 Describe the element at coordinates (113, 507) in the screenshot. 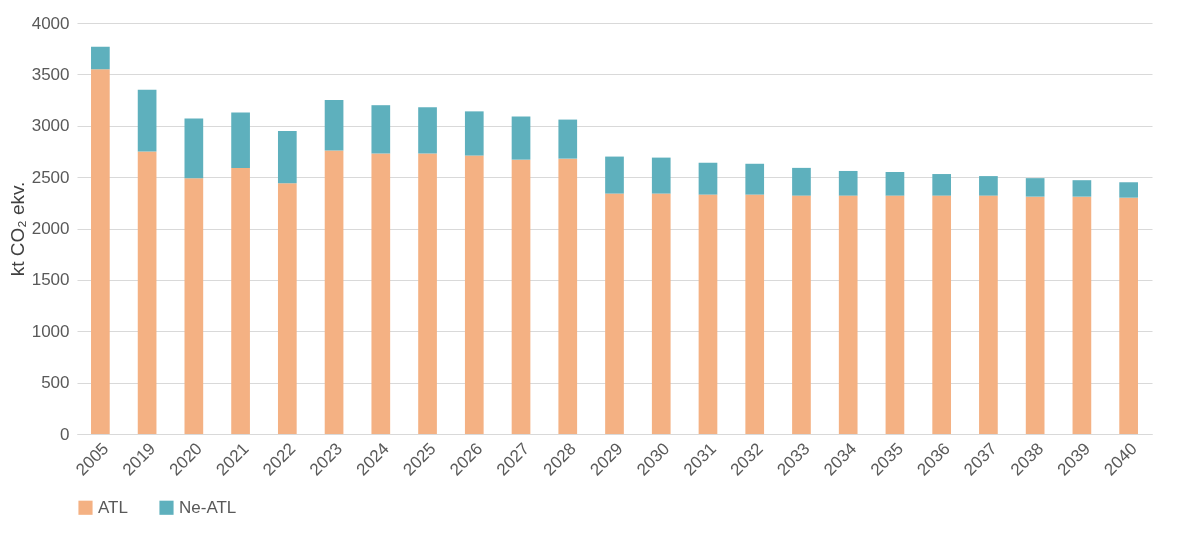

I see `legend-label: ATL` at that location.